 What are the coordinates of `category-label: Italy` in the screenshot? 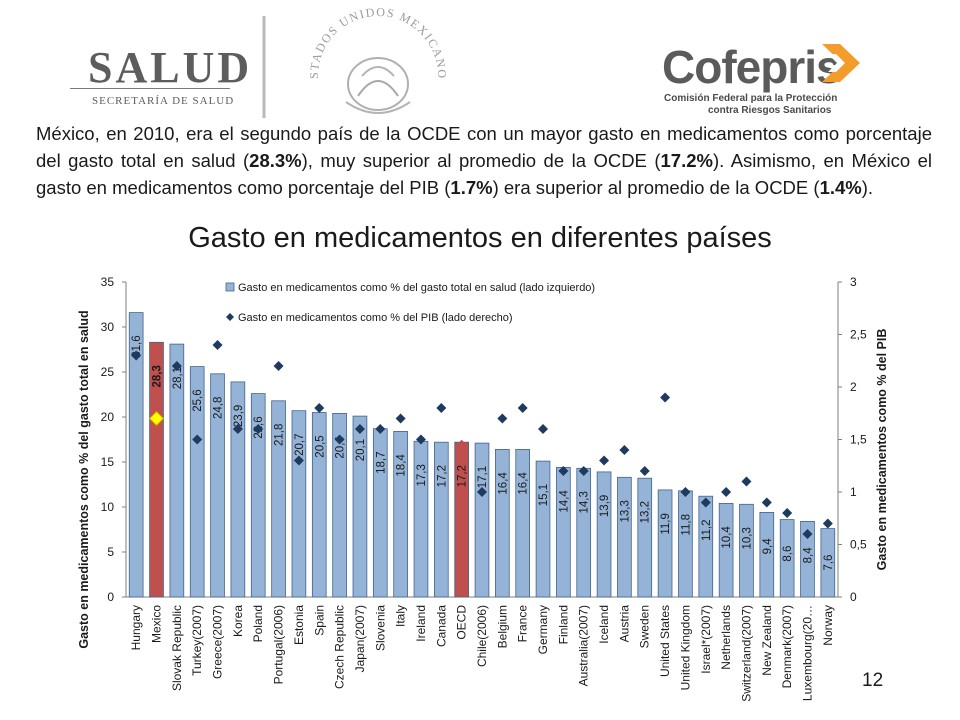 It's located at (401, 616).